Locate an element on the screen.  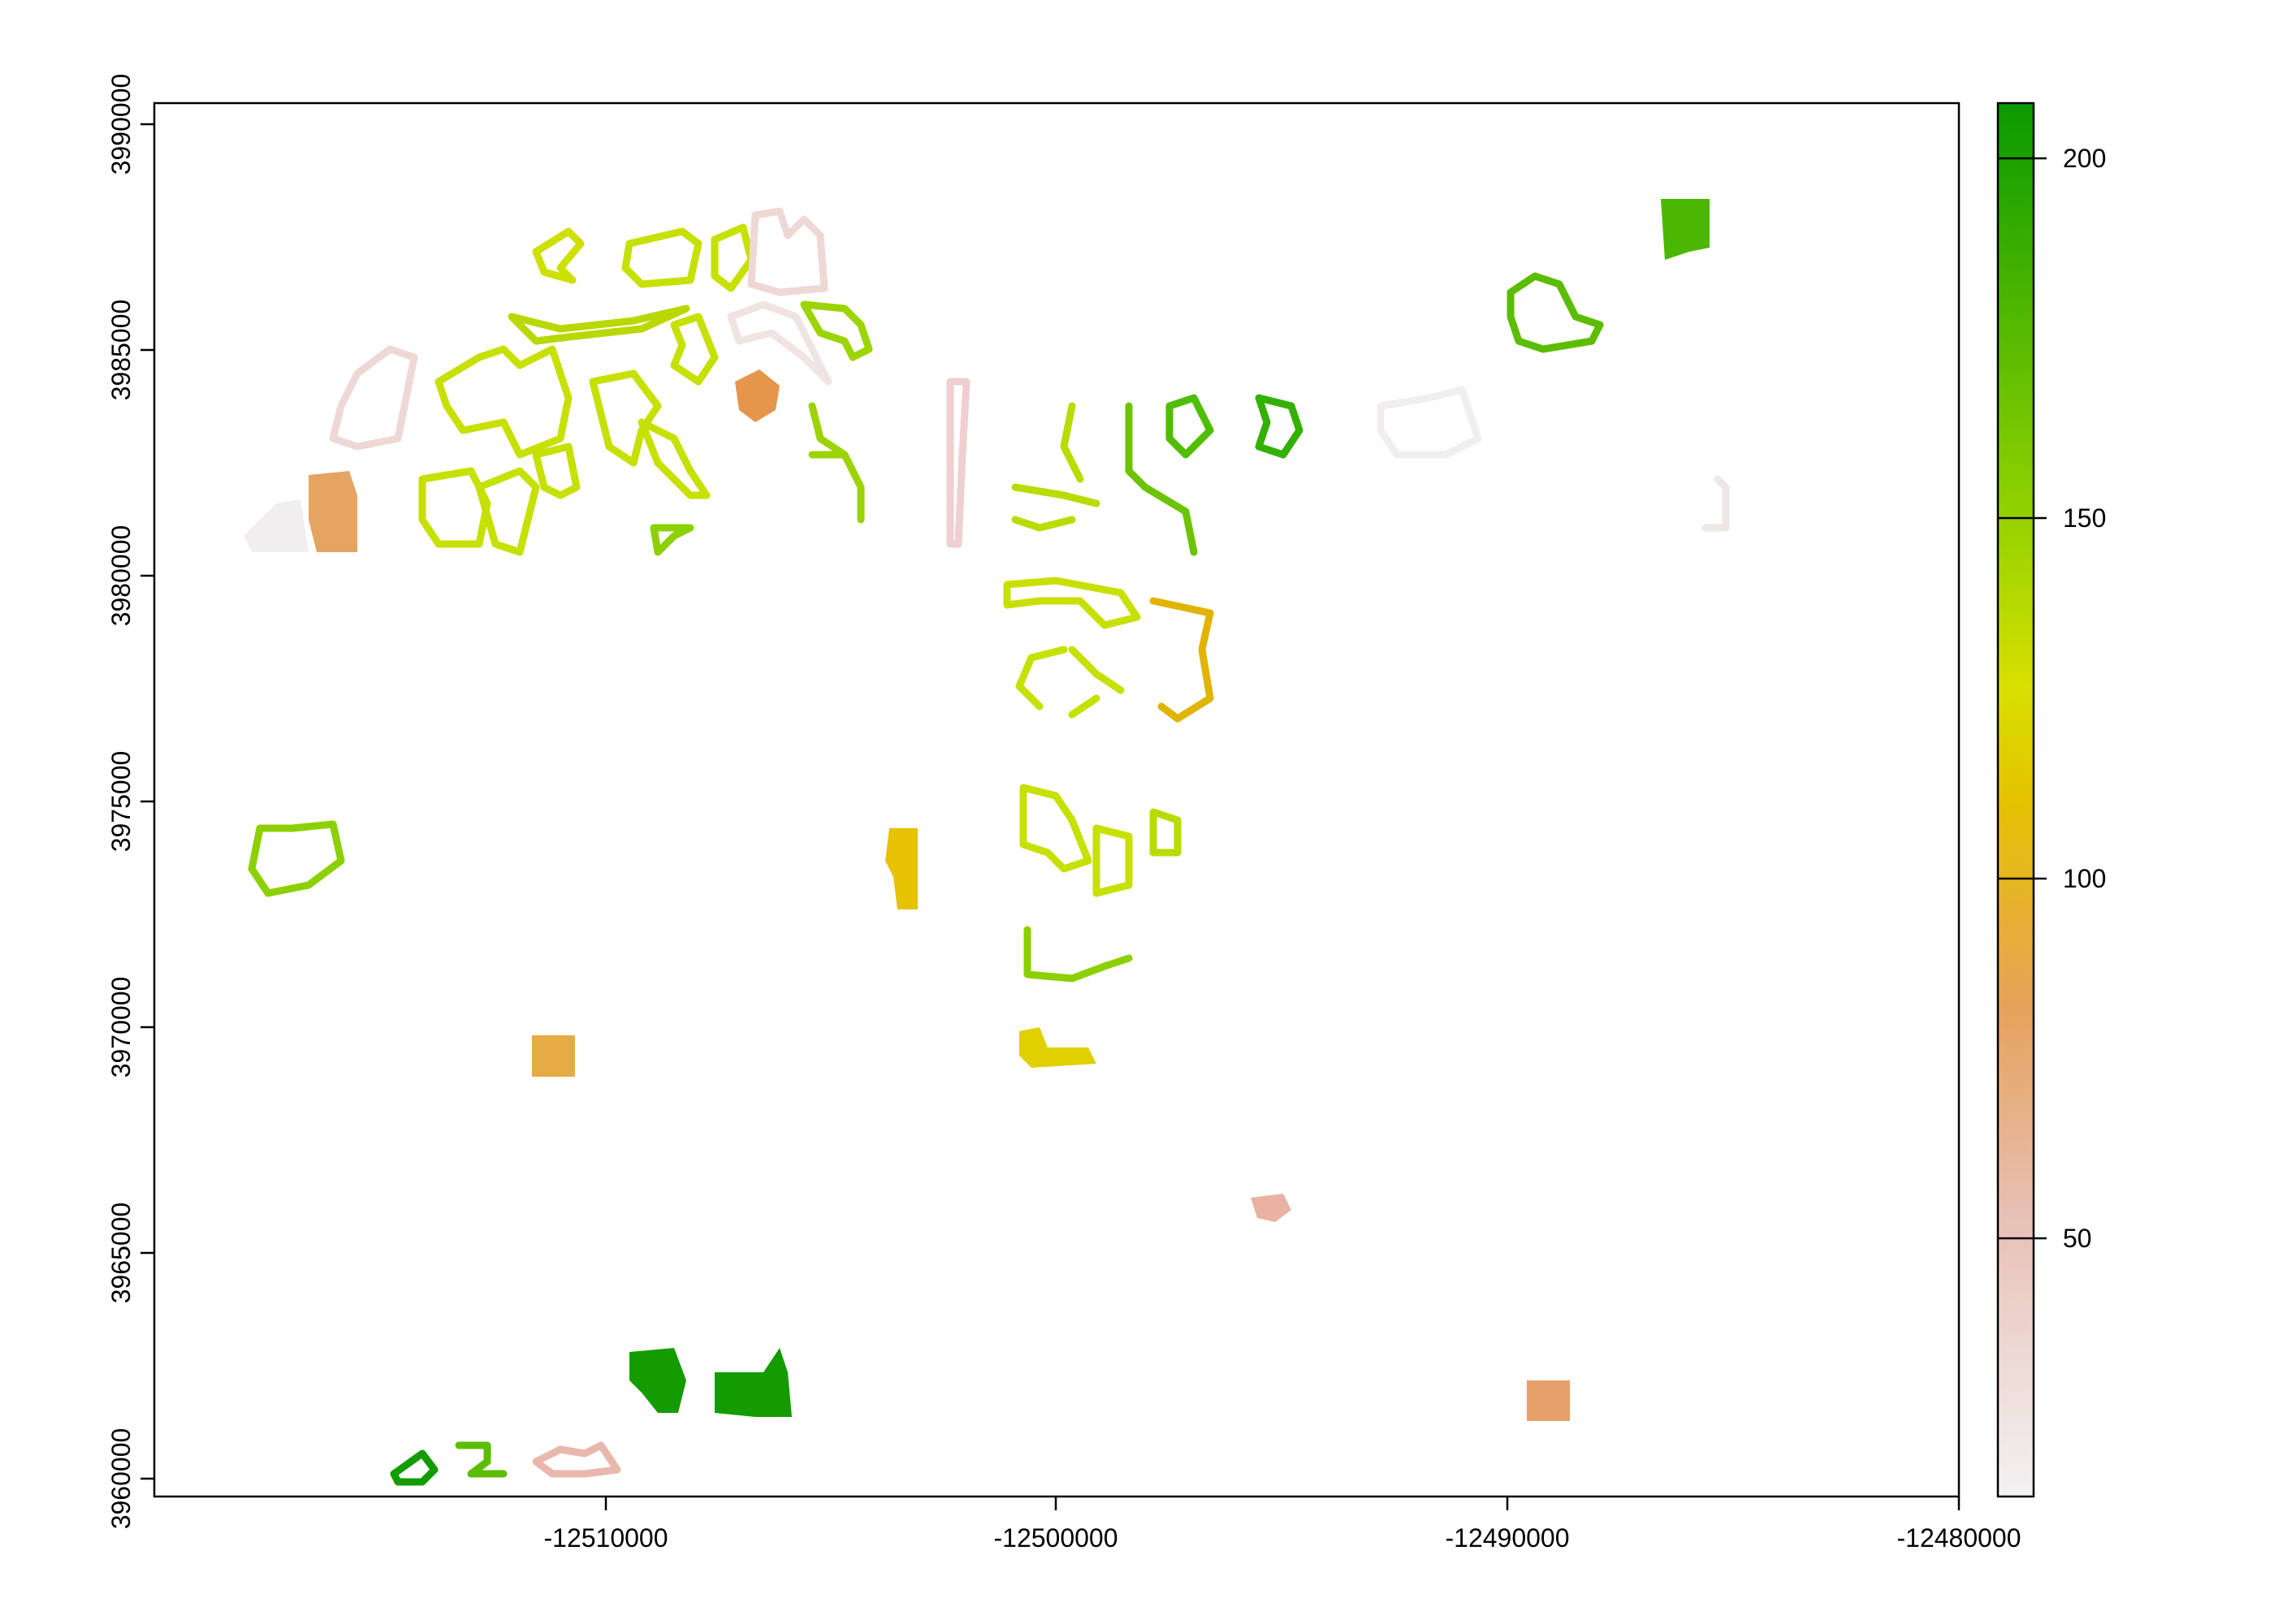
legend-tick-label: 150 is located at coordinates (2085, 518).